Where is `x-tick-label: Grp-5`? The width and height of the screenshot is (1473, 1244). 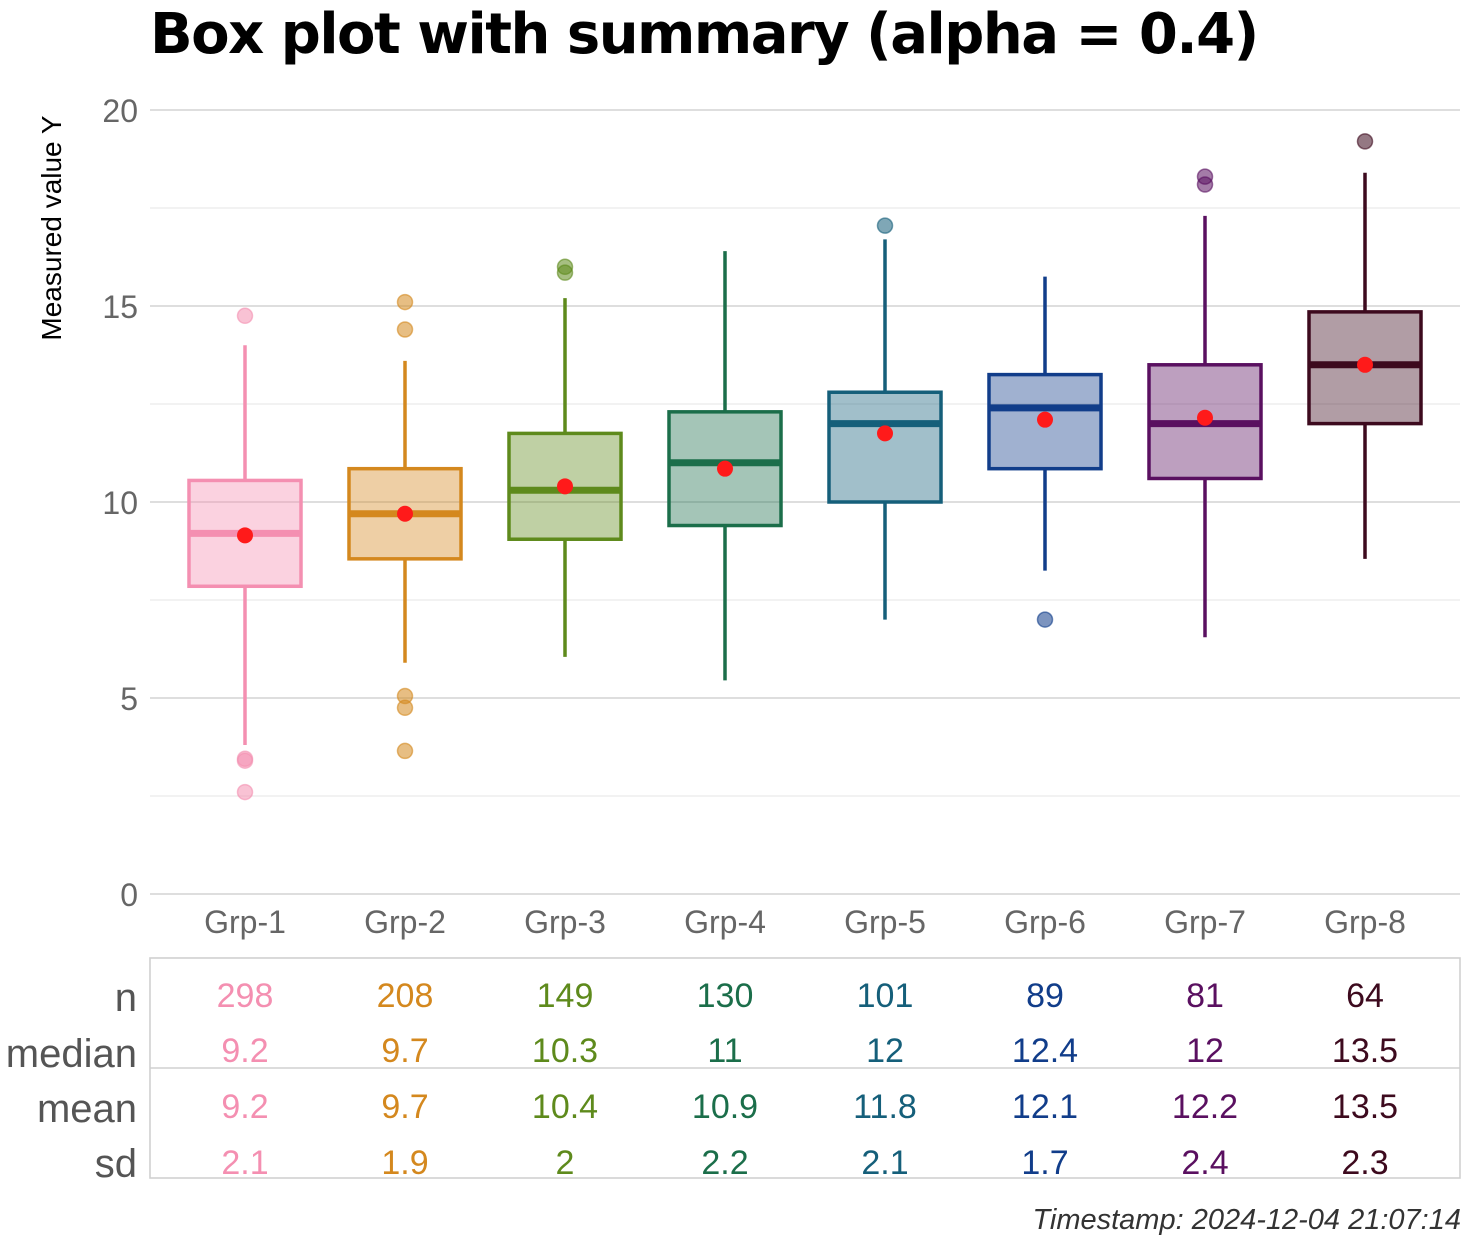 x-tick-label: Grp-5 is located at coordinates (885, 922).